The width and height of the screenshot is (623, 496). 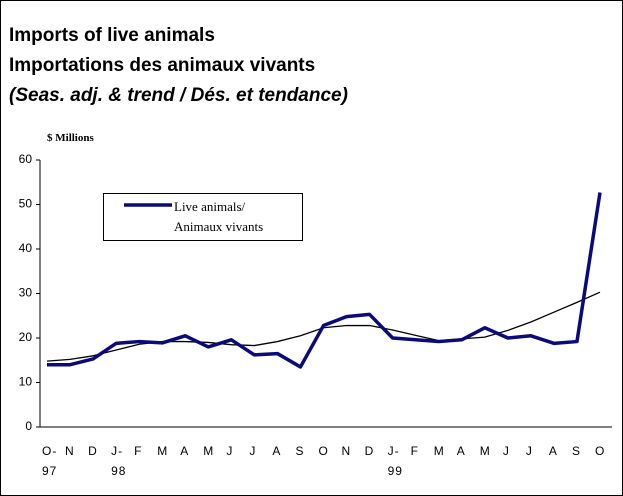 I want to click on y-tick-label: 40, so click(x=26, y=248).